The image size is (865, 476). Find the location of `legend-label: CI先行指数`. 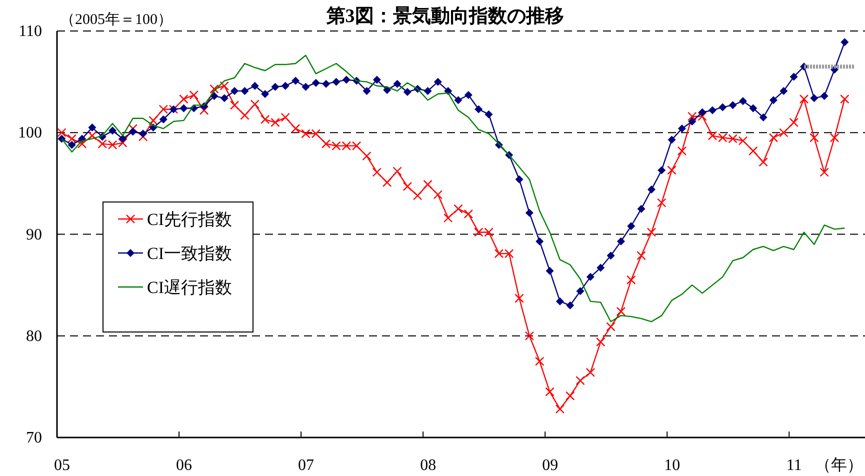

legend-label: CI先行指数 is located at coordinates (189, 219).